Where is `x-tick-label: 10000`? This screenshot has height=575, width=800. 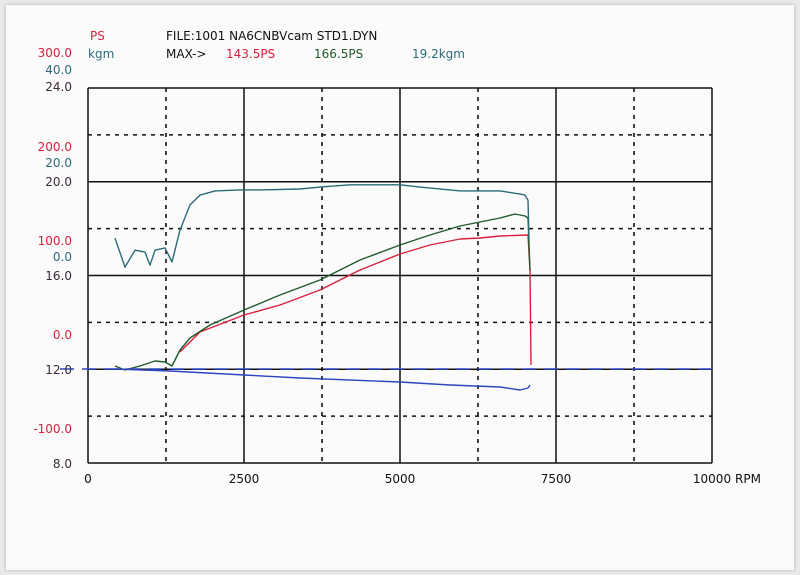
x-tick-label: 10000 is located at coordinates (712, 479).